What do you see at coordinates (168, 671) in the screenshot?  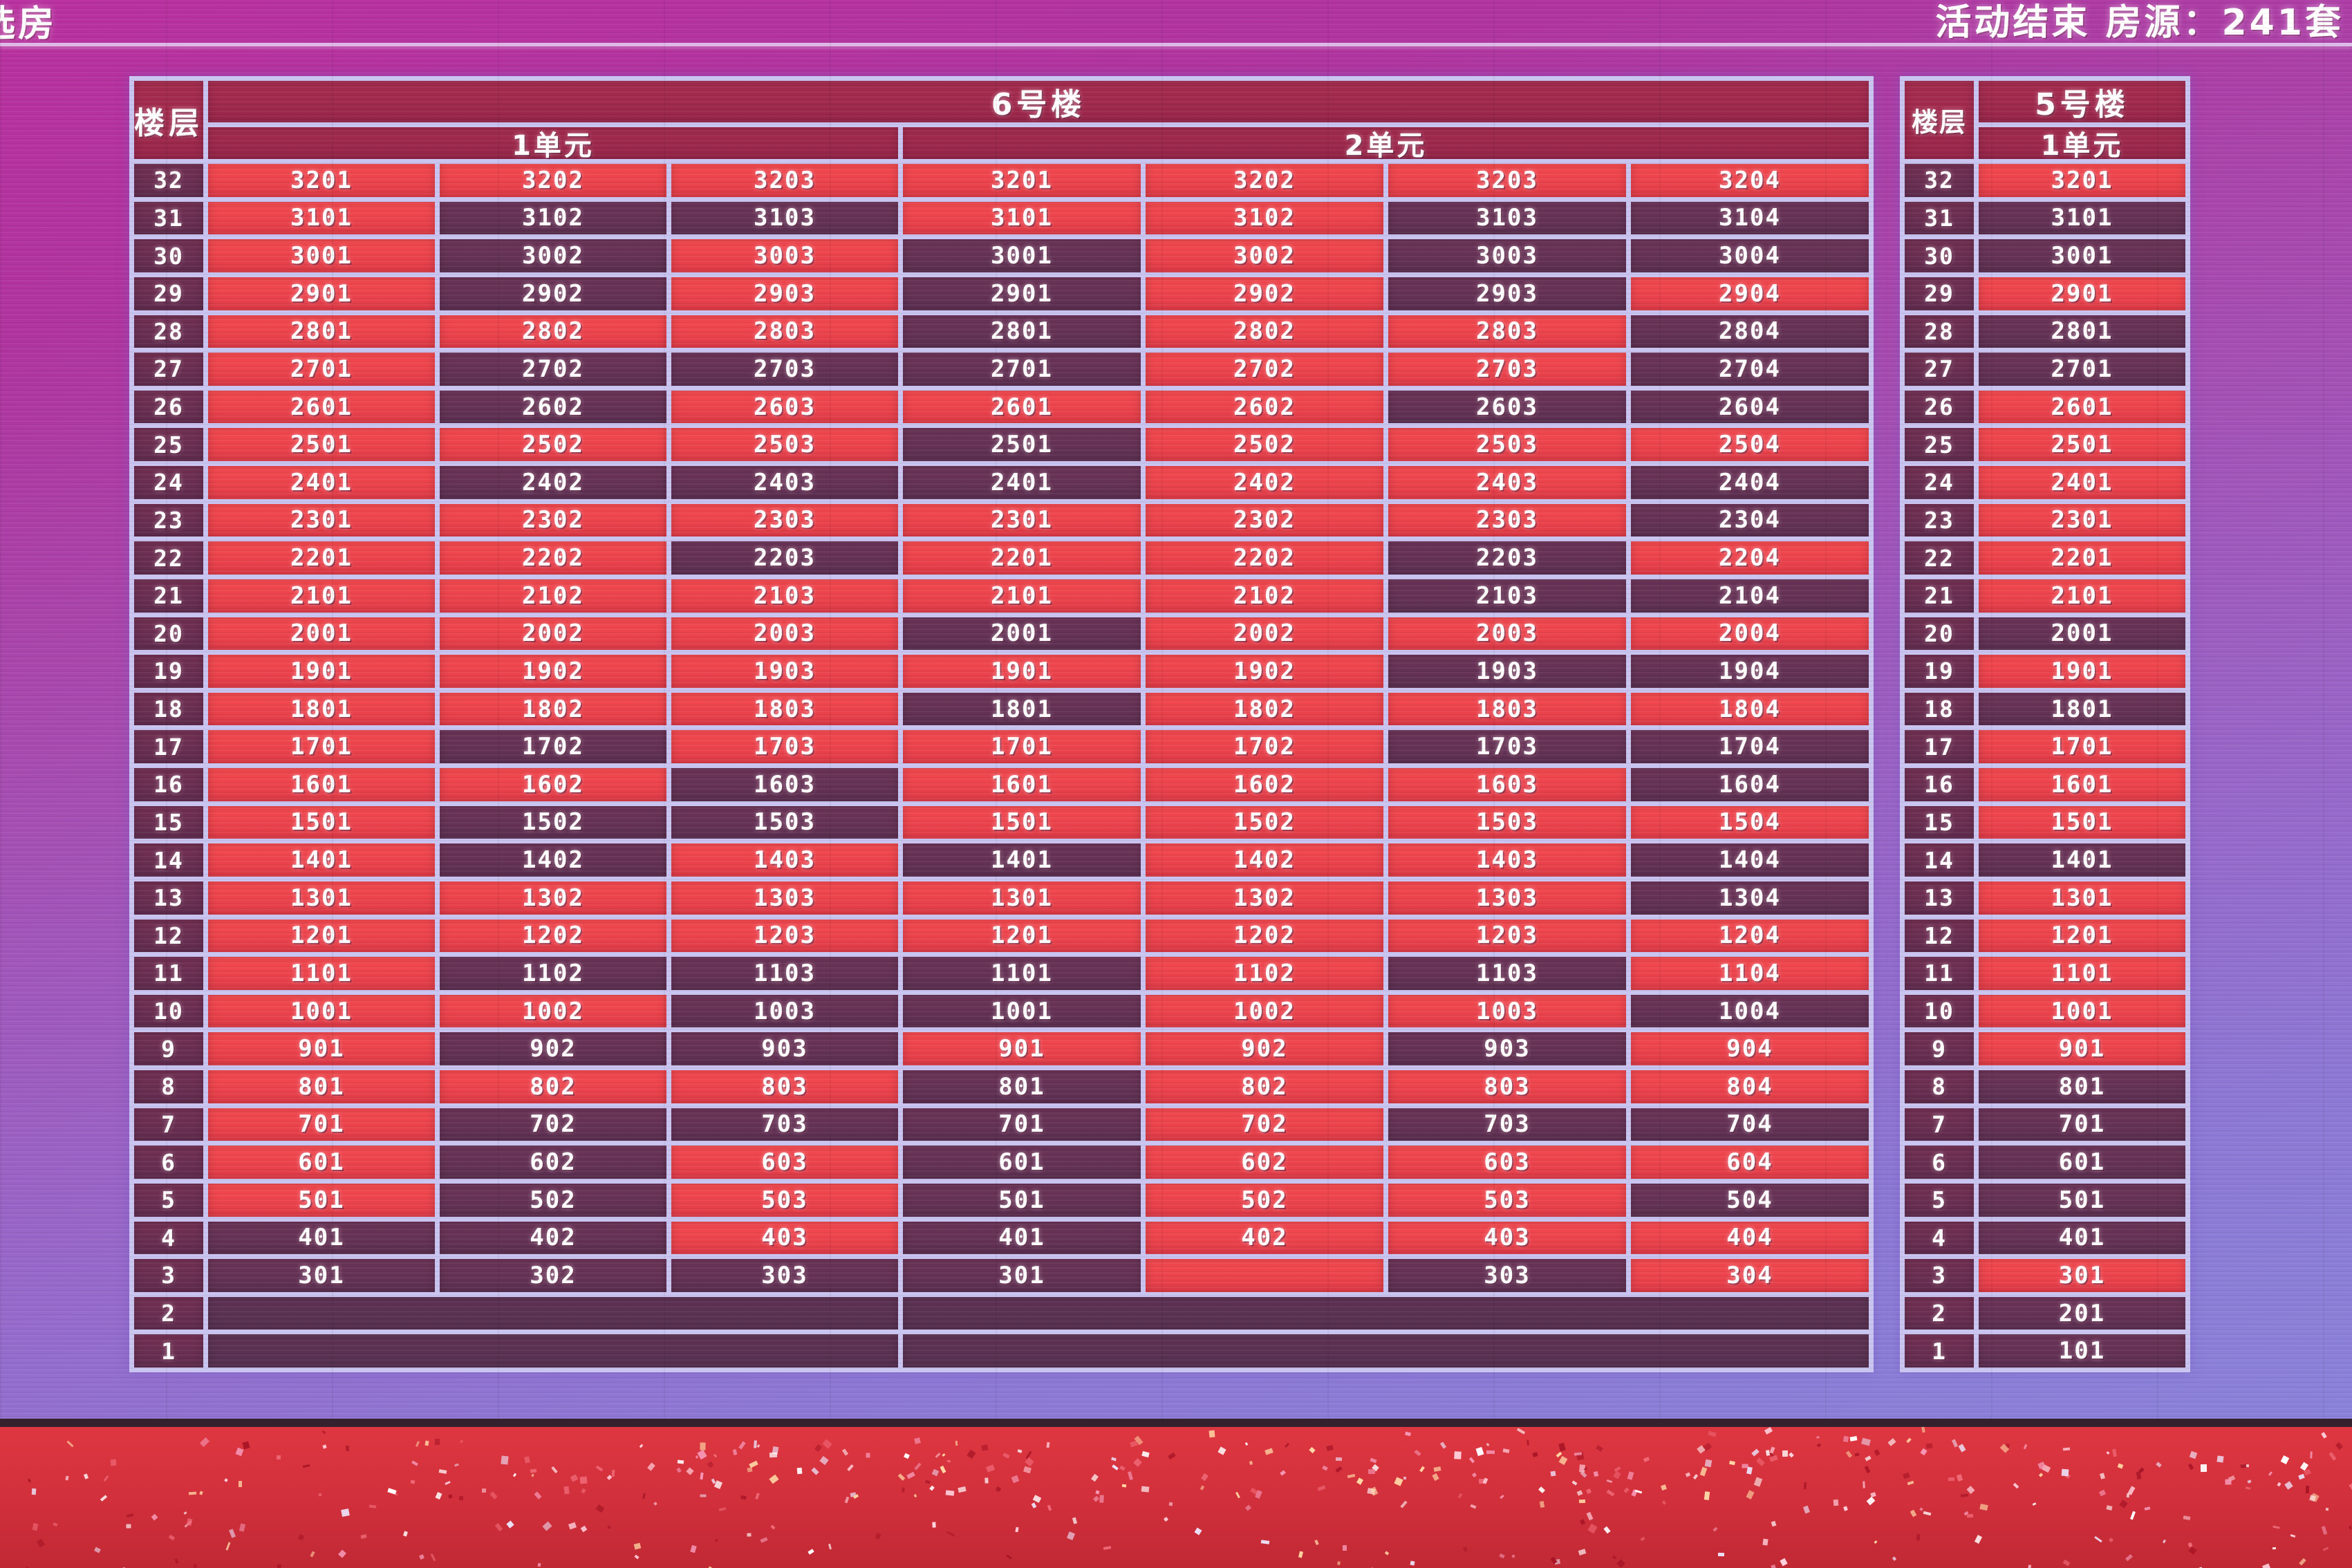 I see `building6-floor-cell: 19` at bounding box center [168, 671].